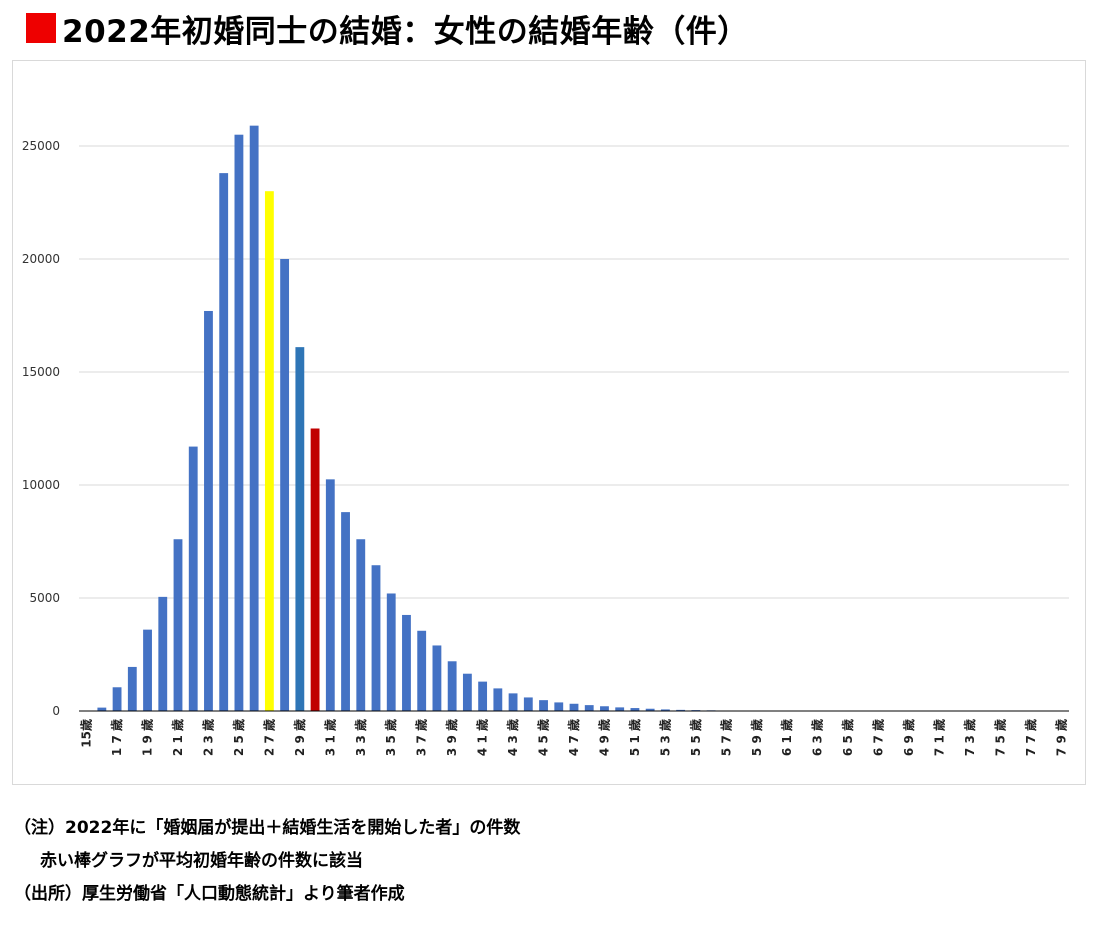 The image size is (1100, 925). Describe the element at coordinates (390, 737) in the screenshot. I see `x-tick-label: 3 5 歳` at that location.